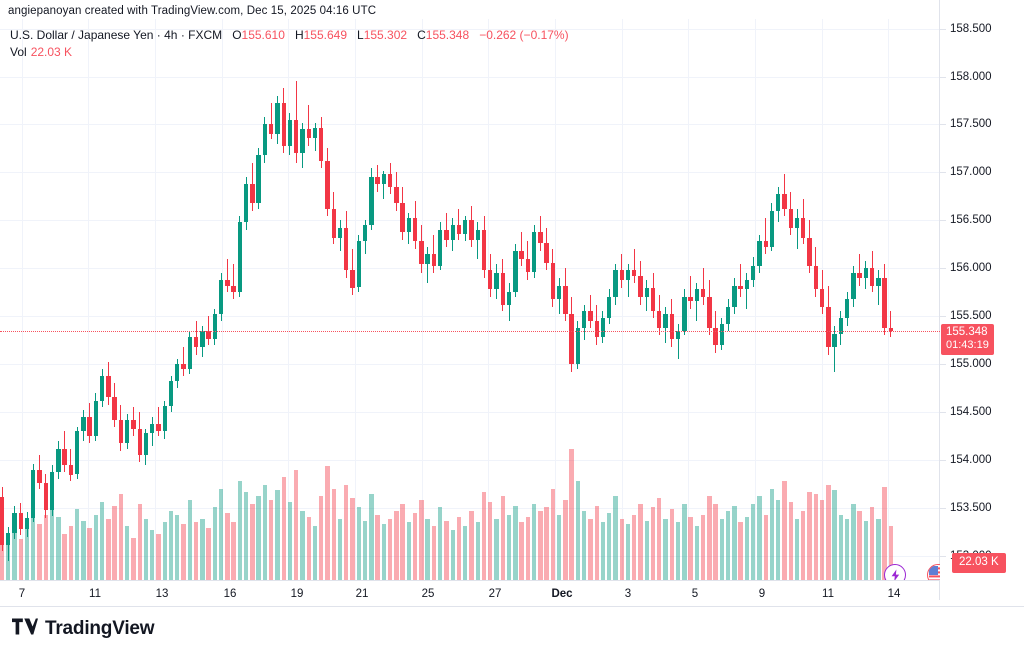 Image resolution: width=1024 pixels, height=661 pixels. I want to click on bar-countdown: 01:43:19, so click(967, 344).